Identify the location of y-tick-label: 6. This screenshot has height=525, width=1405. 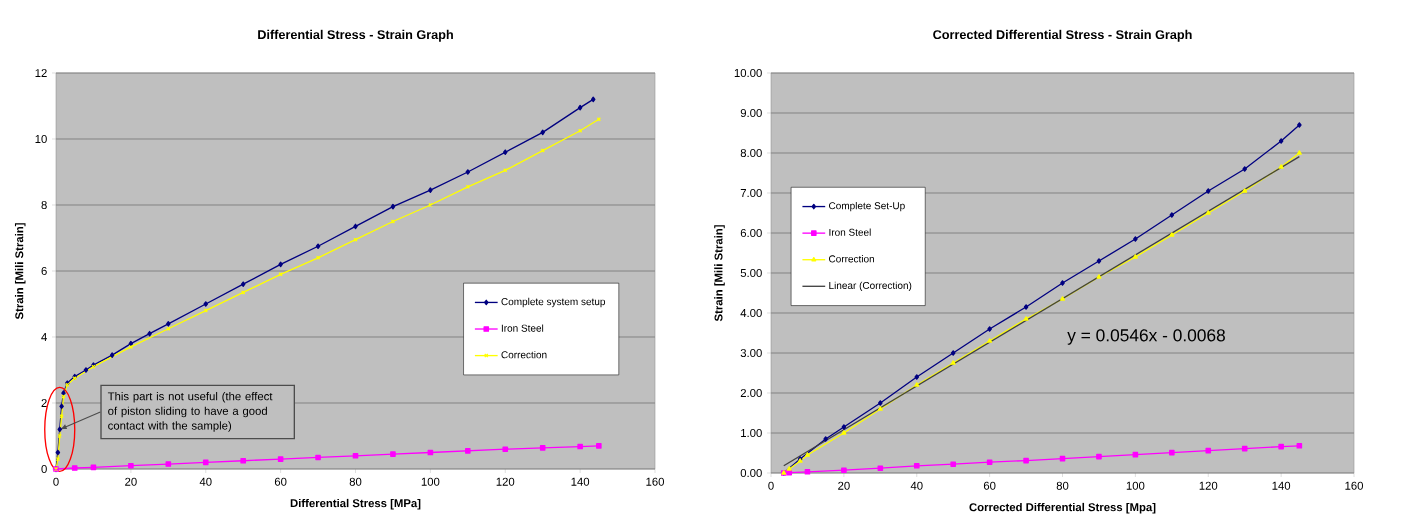
(44, 271).